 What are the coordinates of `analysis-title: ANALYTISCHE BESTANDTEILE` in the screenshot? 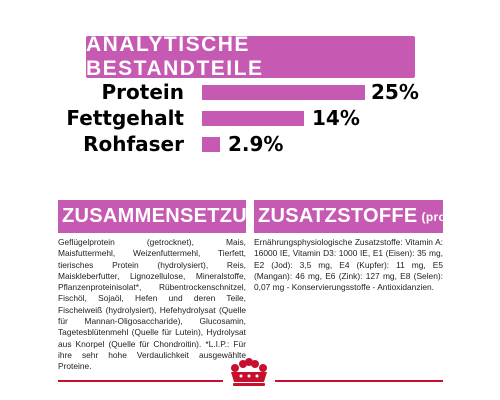 It's located at (175, 56).